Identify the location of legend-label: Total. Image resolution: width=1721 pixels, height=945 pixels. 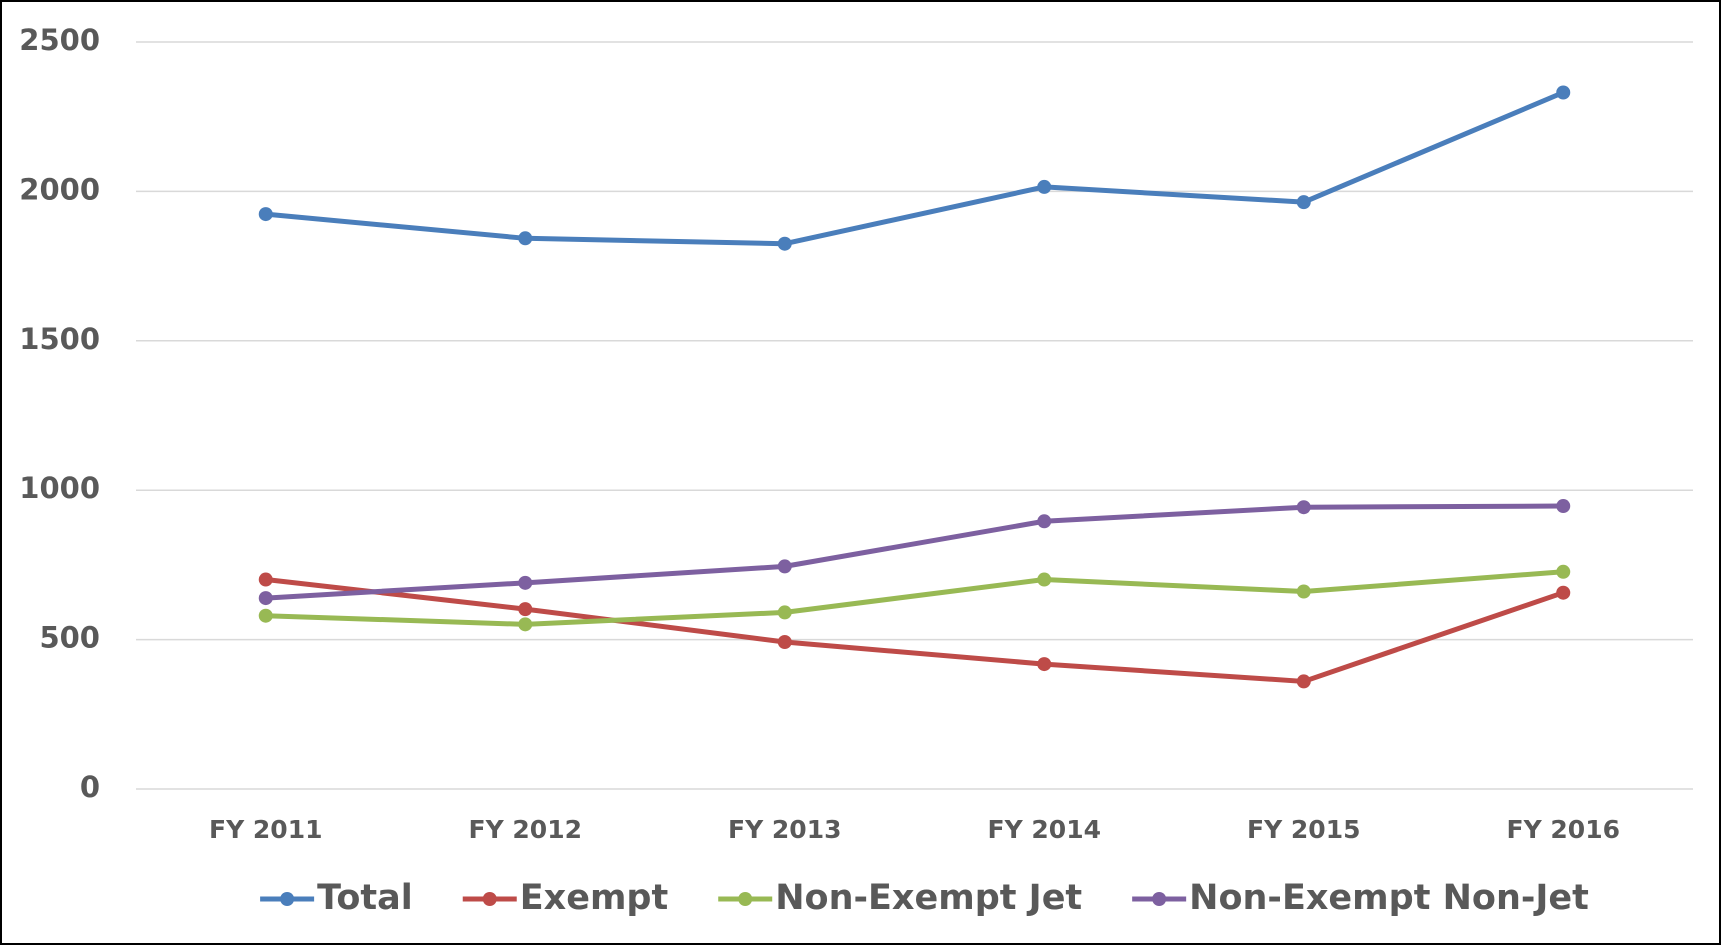
(365, 898).